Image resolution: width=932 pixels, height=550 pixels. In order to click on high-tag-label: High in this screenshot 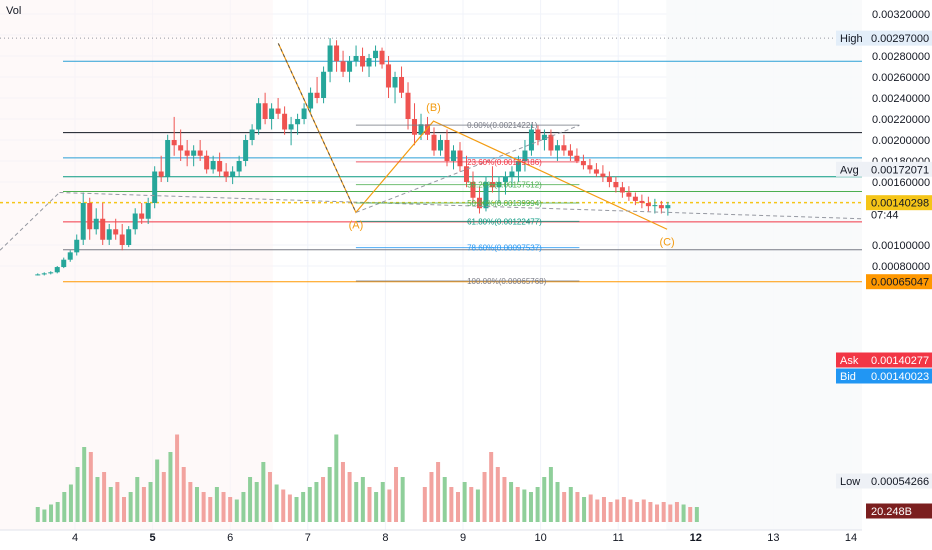, I will do `click(851, 39)`.